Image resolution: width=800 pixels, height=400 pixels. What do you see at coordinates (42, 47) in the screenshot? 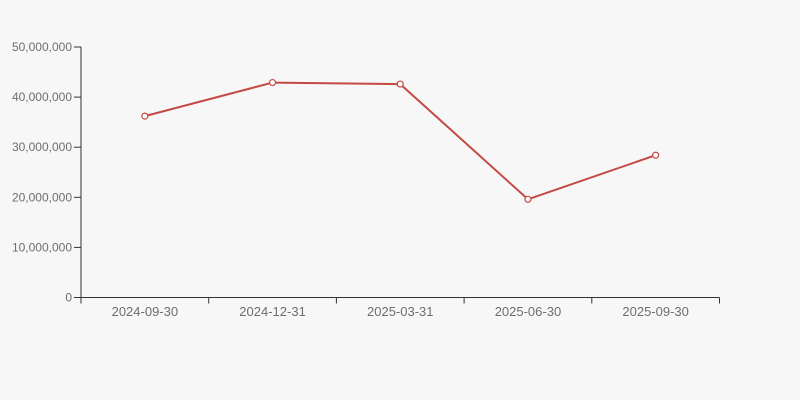
I see `y-axis-tick-label: 50,000,000` at bounding box center [42, 47].